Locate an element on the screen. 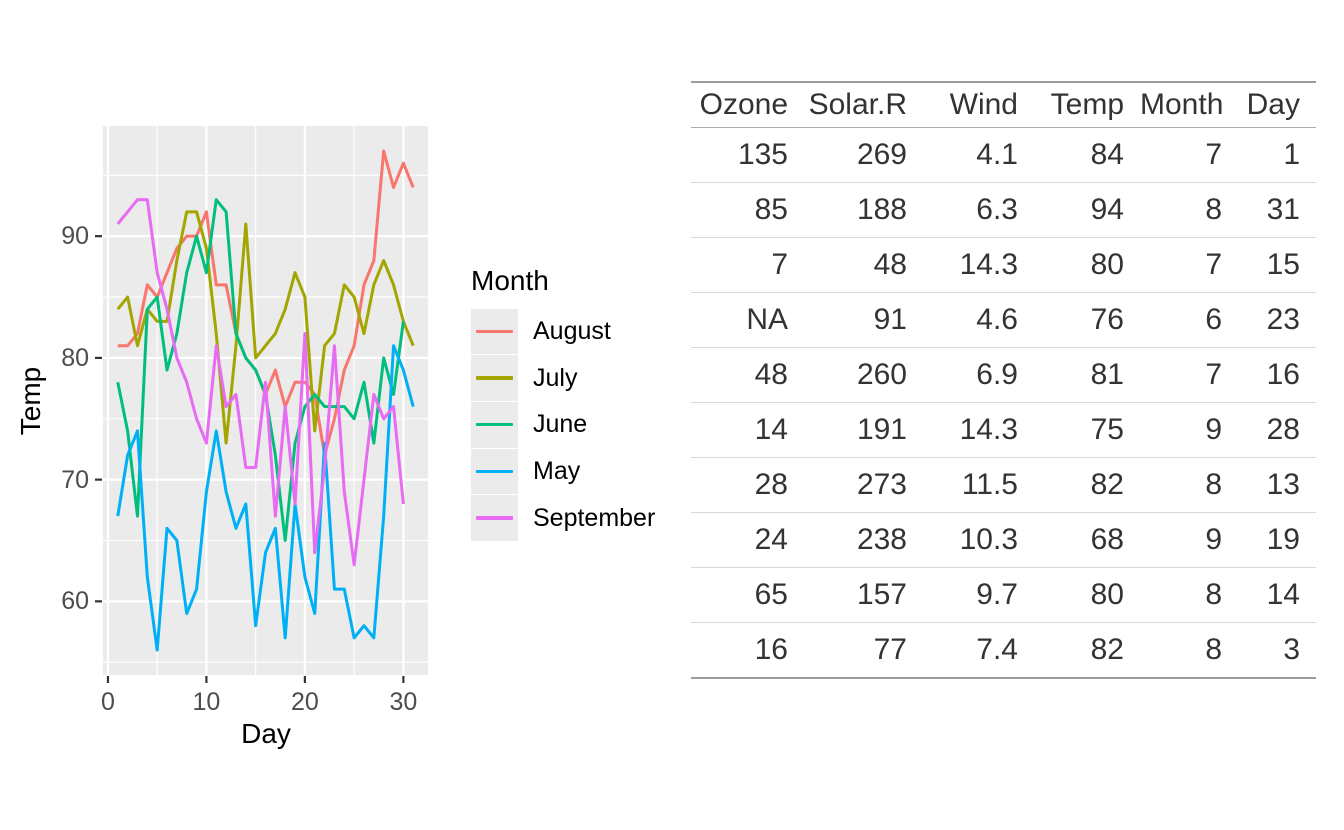 The image size is (1344, 830). column-header-ozone: Ozone is located at coordinates (747, 105).